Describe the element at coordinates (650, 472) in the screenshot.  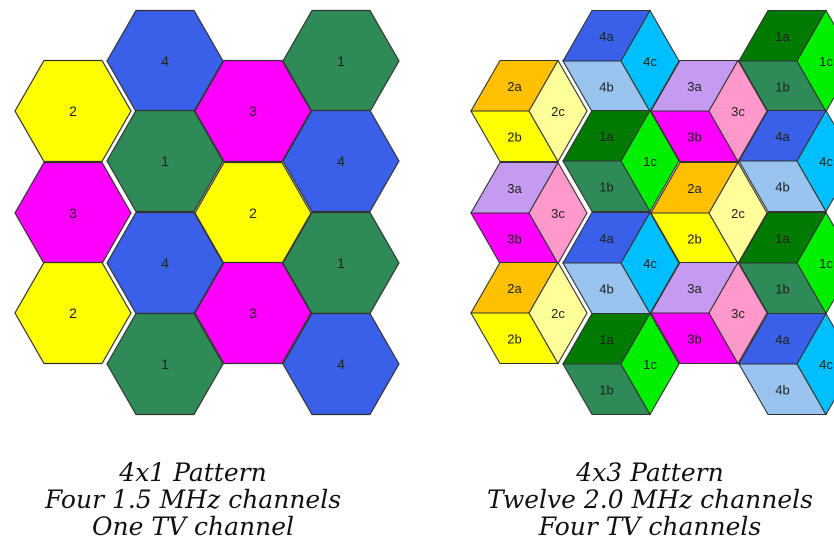
I see `right-caption-title: 4x3 Pattern` at that location.